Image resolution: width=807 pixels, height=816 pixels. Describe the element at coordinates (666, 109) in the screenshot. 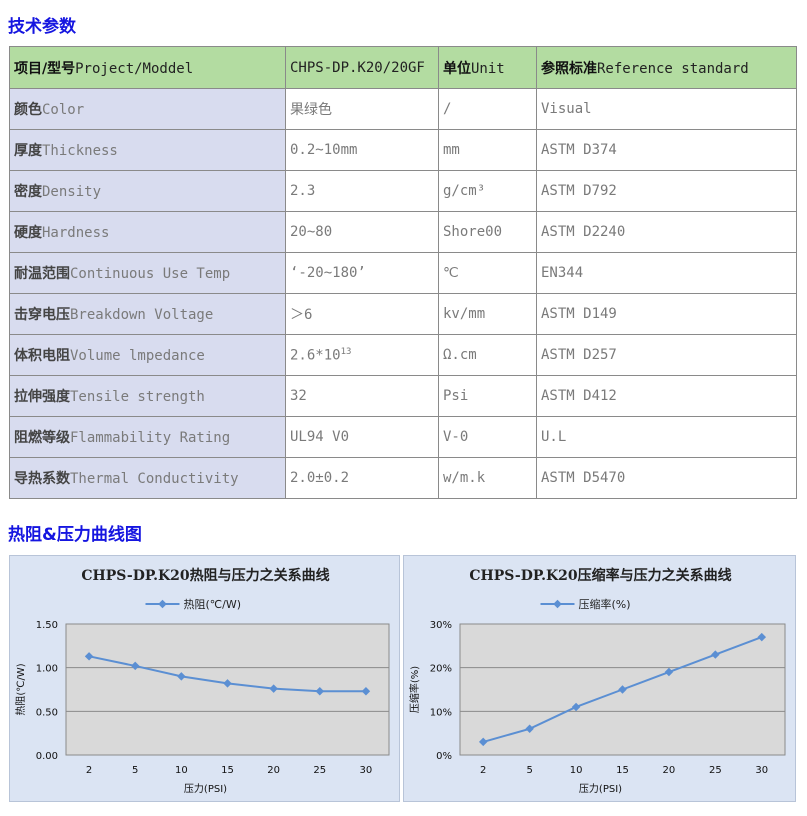

I see `standard-cell: Visual` at that location.